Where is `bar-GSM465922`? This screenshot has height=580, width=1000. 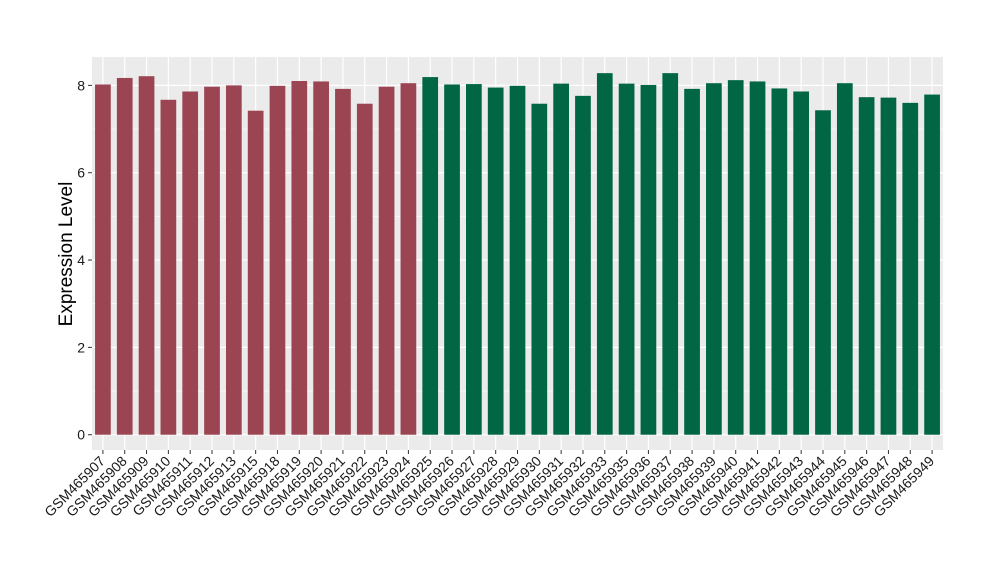 bar-GSM465922 is located at coordinates (364, 269).